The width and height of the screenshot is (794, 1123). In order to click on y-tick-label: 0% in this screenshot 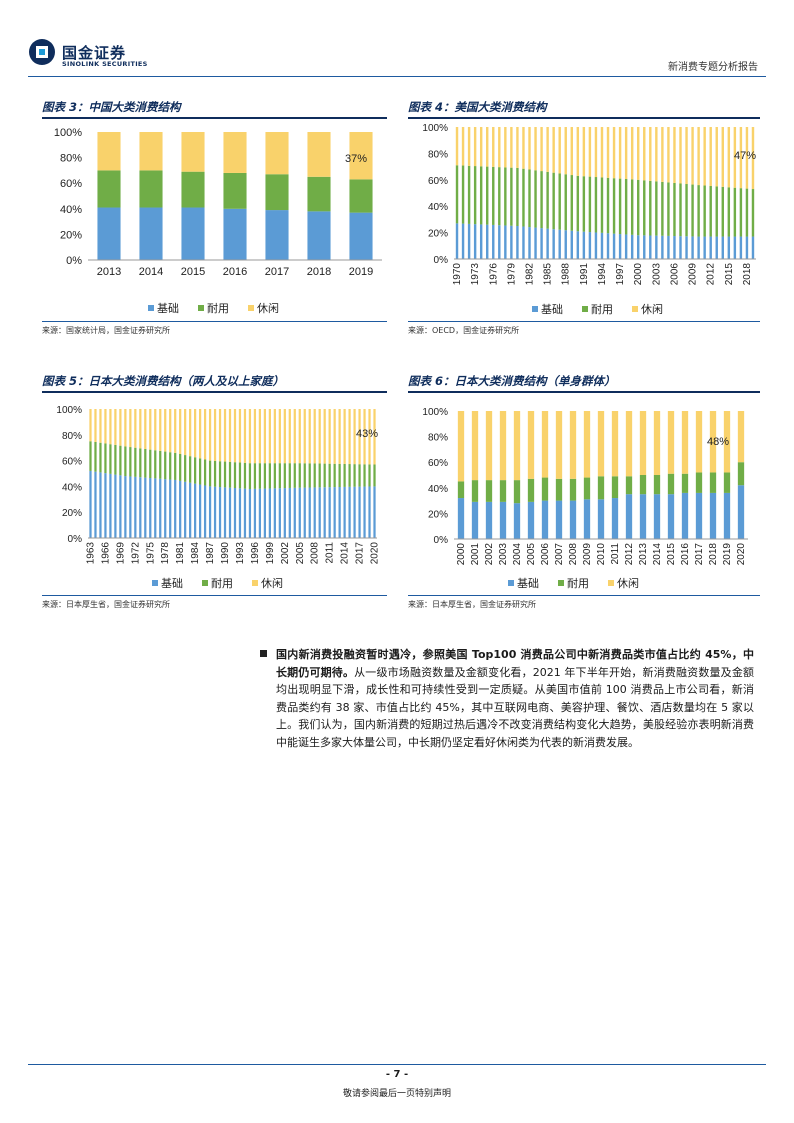, I will do `click(74, 261)`.